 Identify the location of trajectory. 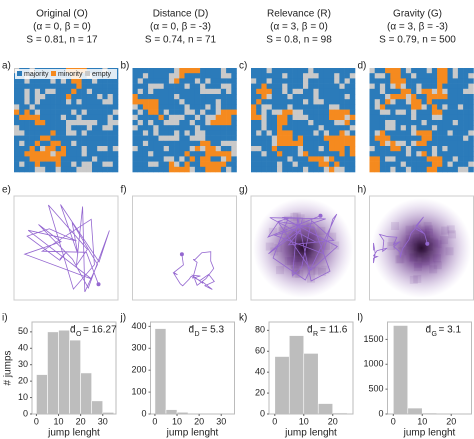
(66, 248).